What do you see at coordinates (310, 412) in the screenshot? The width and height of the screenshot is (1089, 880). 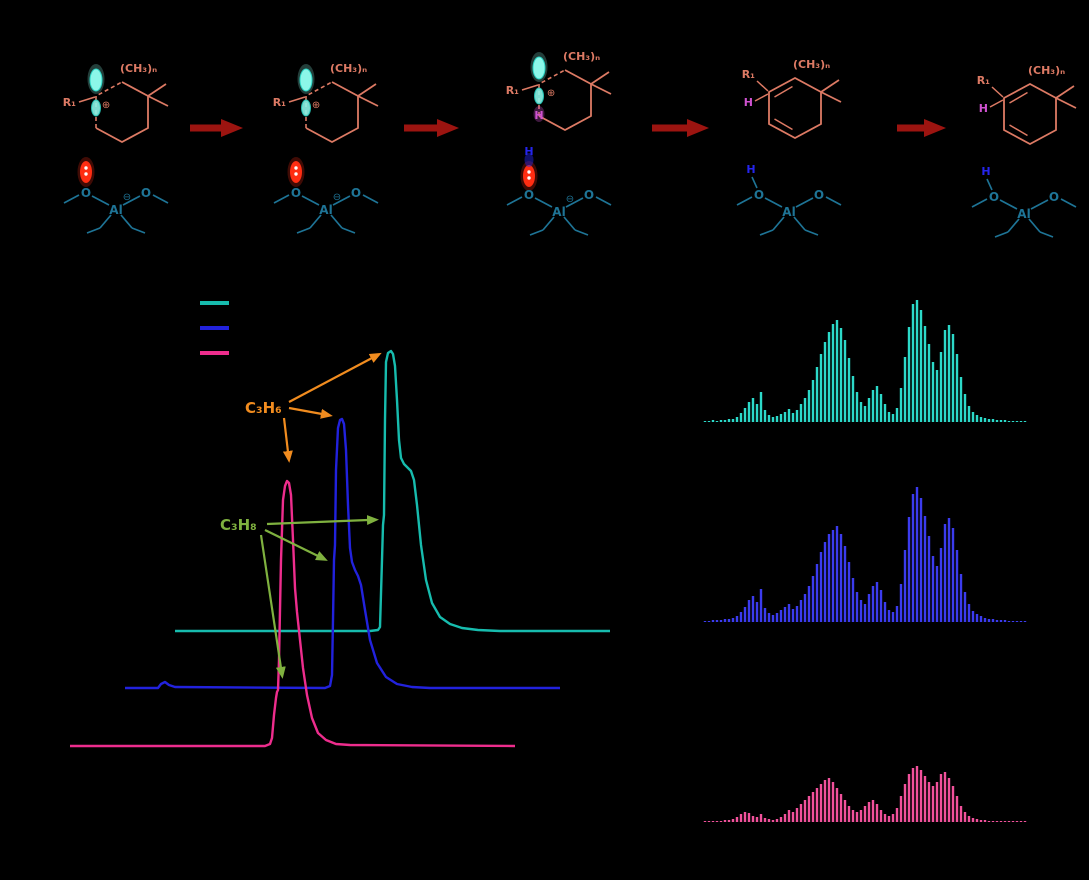 I see `propene-arrow-blue` at bounding box center [310, 412].